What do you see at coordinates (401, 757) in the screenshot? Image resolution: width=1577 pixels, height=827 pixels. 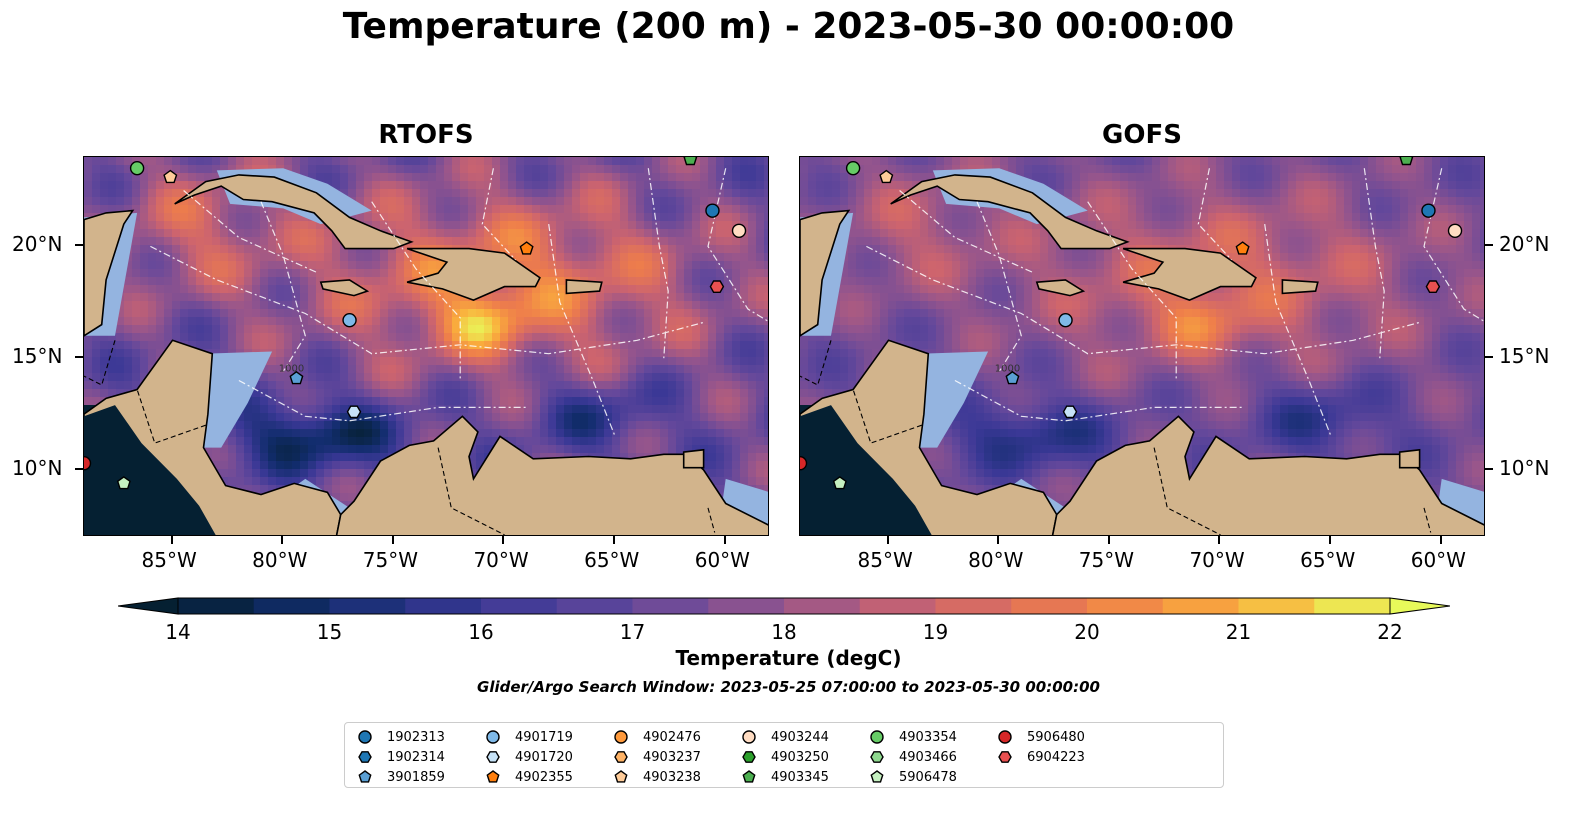 I see `legend-item-1902314: 1902314` at bounding box center [401, 757].